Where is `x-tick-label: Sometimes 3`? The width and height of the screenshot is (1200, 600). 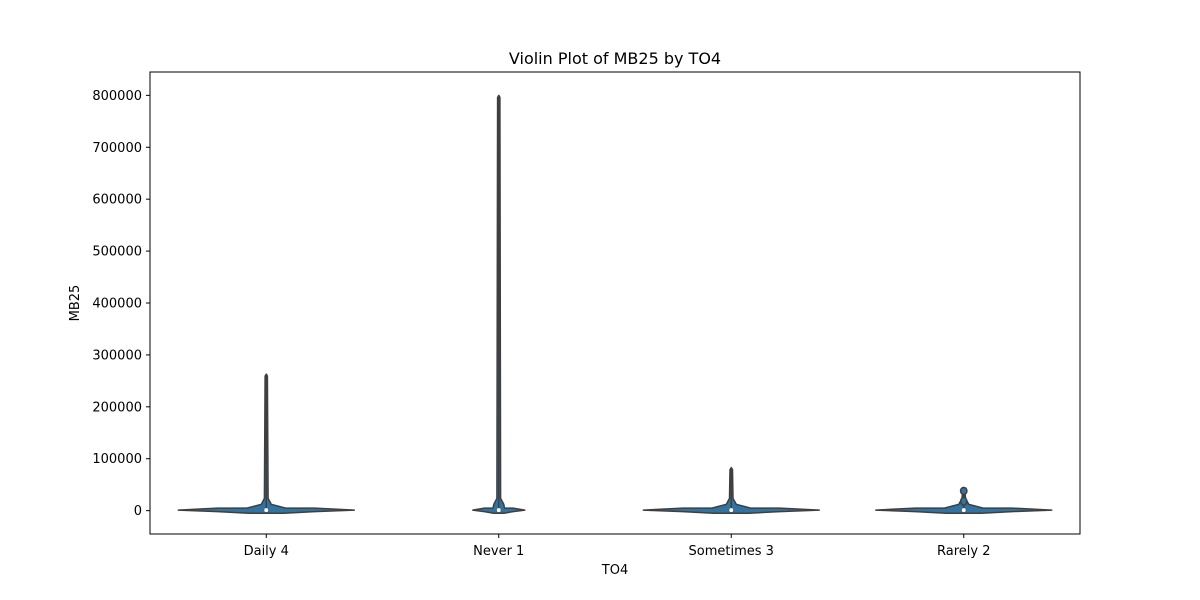
x-tick-label: Sometimes 3 is located at coordinates (731, 551).